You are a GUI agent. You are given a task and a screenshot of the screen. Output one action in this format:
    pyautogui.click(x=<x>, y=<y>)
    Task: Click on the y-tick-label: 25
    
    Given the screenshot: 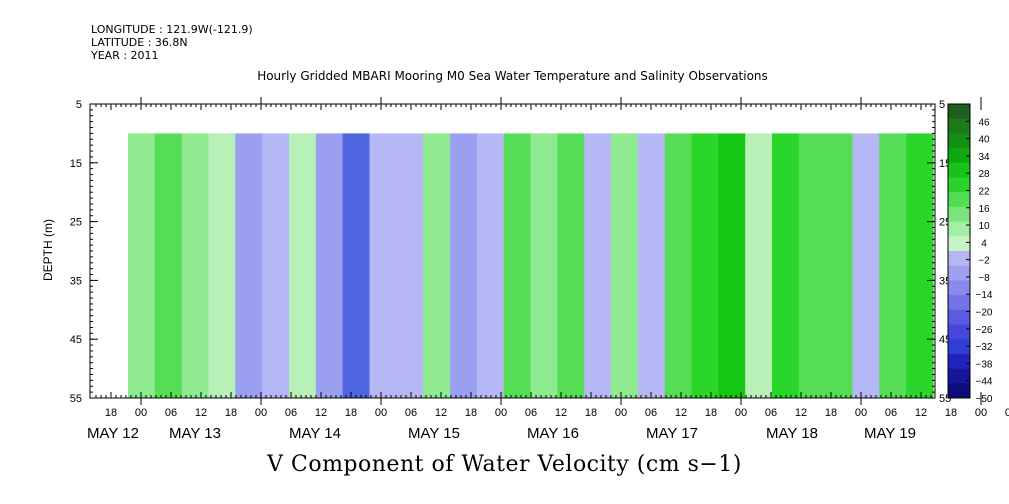 What is the action you would take?
    pyautogui.click(x=76, y=223)
    